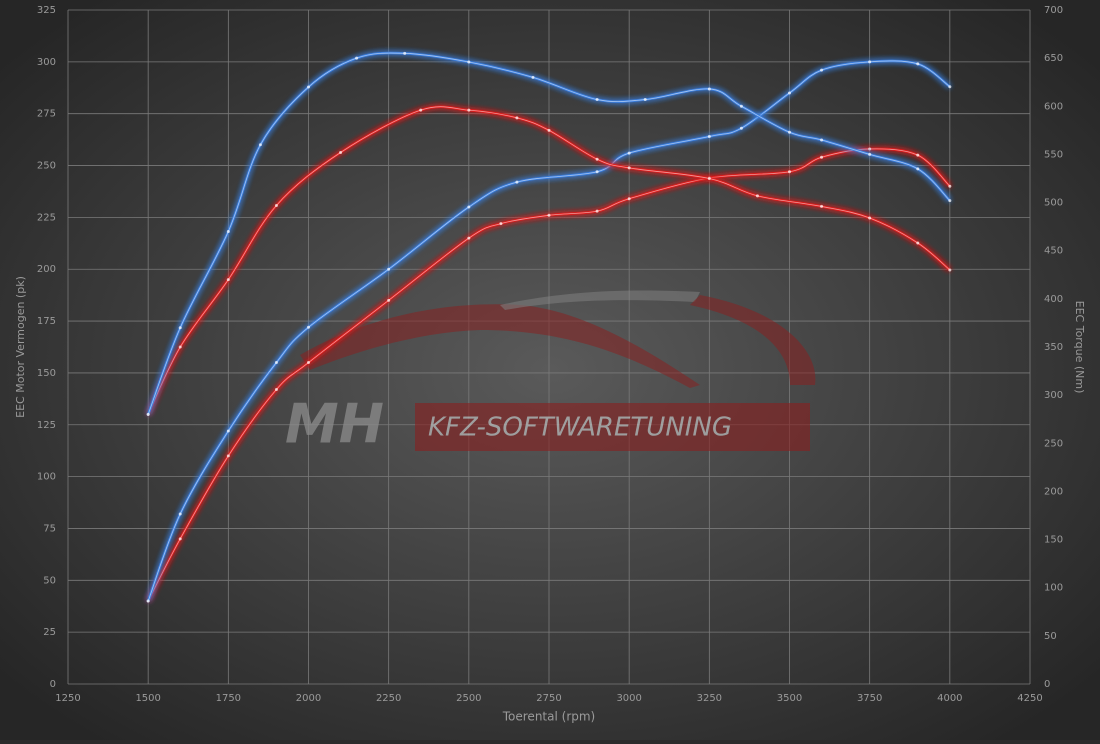 Image resolution: width=1100 pixels, height=744 pixels. What do you see at coordinates (228, 698) in the screenshot?
I see `x-tick-label: 1750` at bounding box center [228, 698].